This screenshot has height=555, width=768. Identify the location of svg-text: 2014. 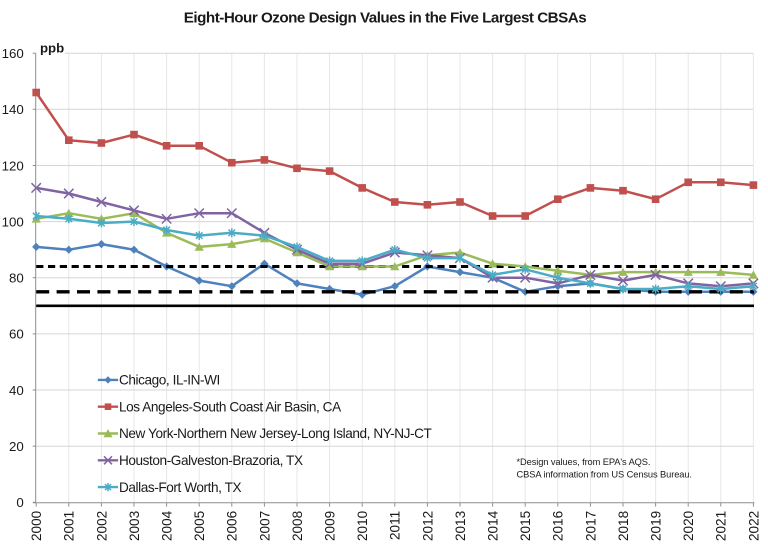
(493, 525).